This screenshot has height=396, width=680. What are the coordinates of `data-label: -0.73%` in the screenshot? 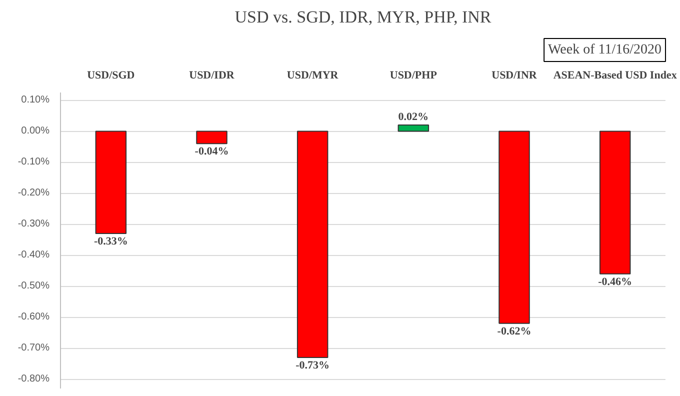 It's located at (313, 366).